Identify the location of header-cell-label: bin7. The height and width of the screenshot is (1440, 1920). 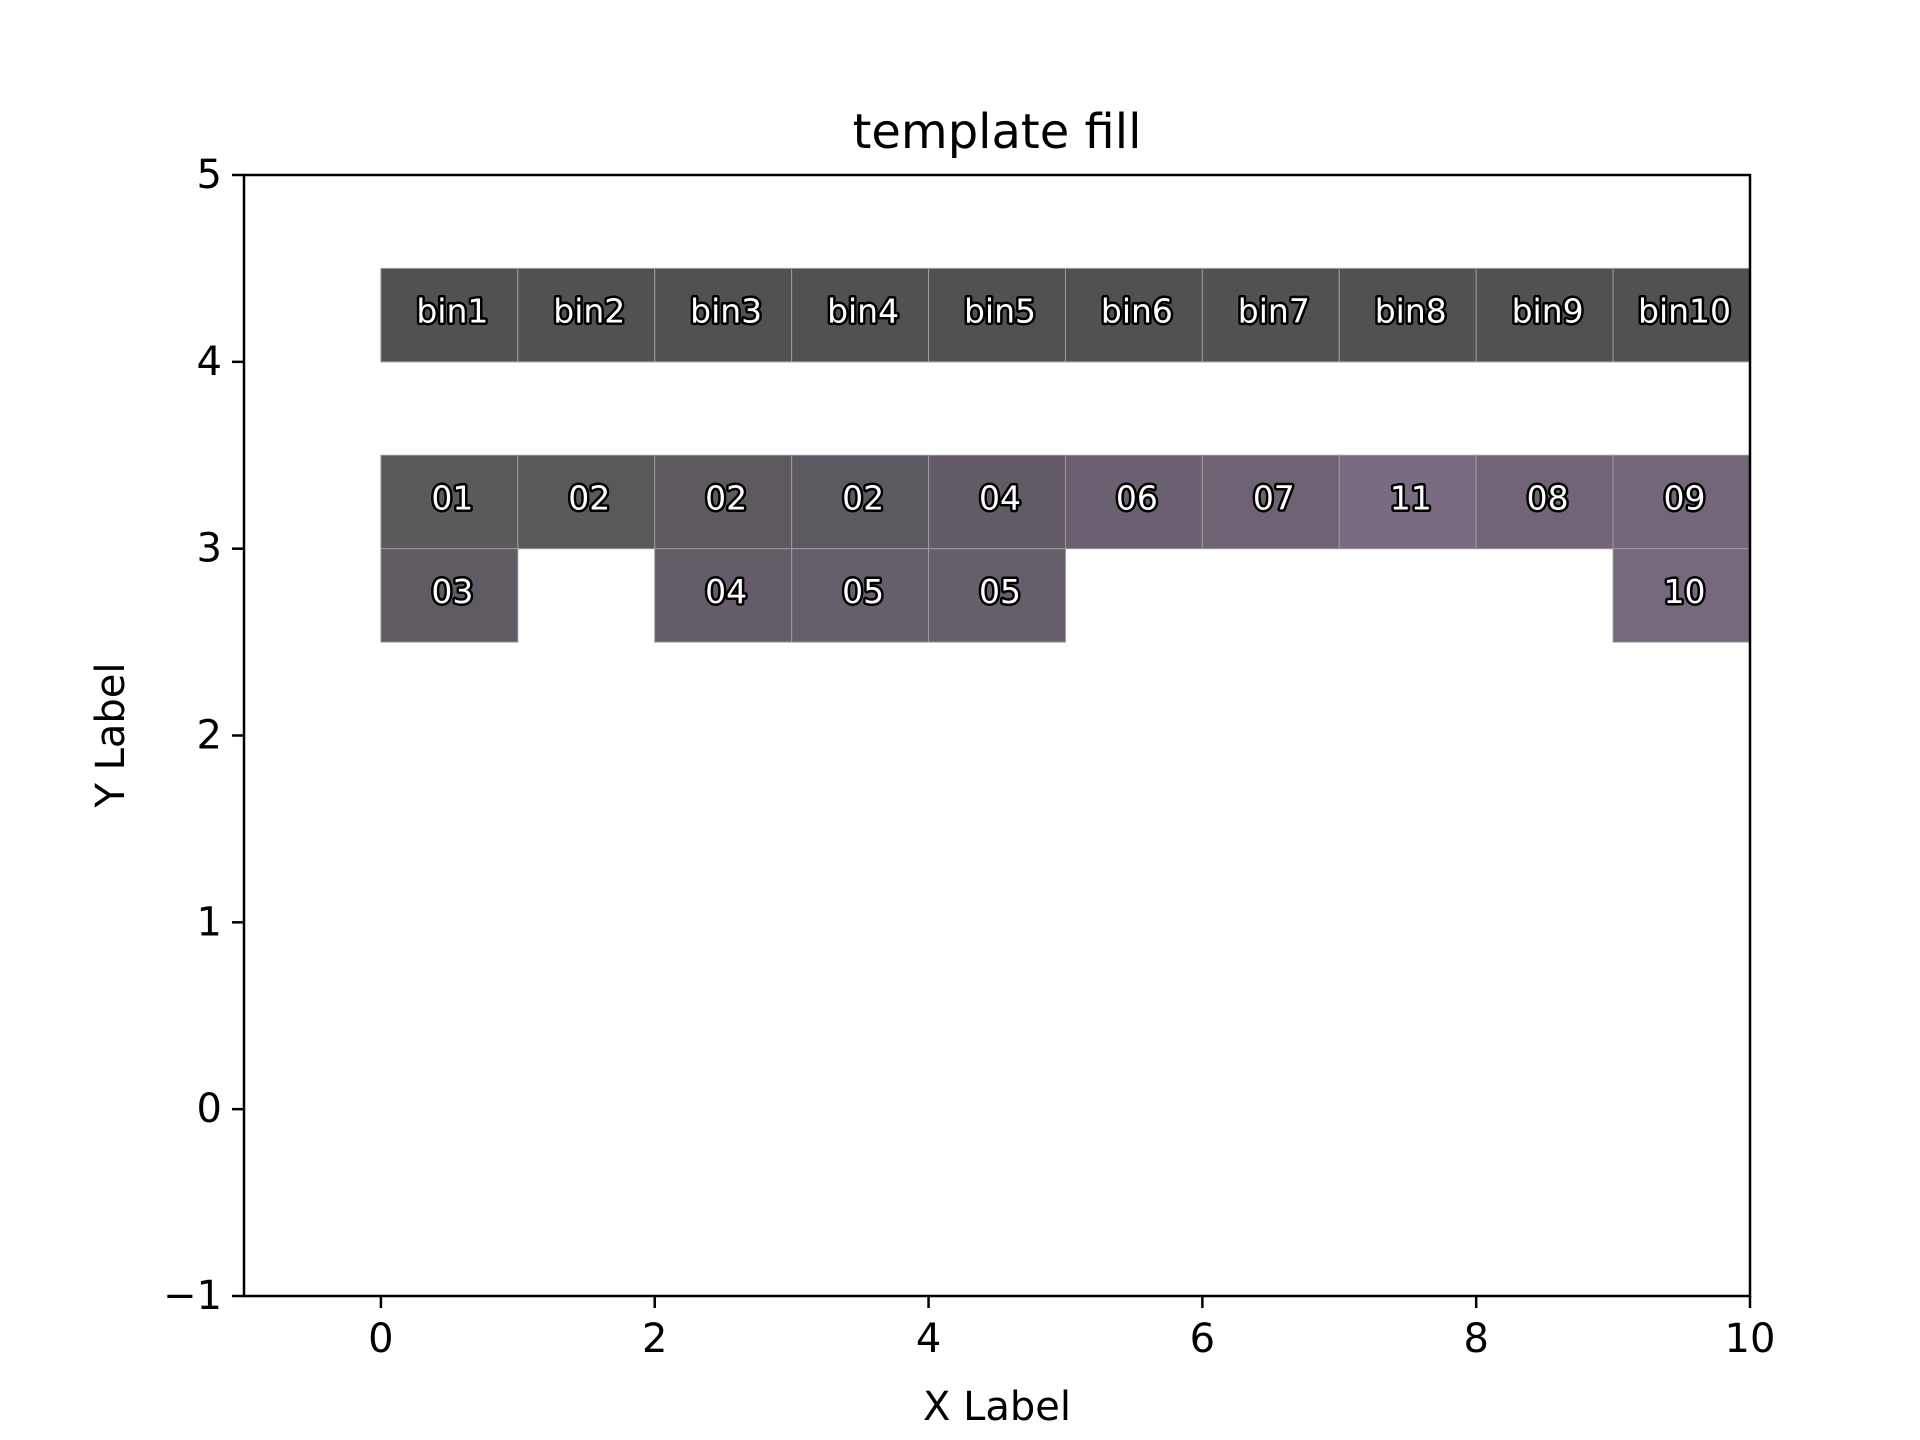
(1274, 311).